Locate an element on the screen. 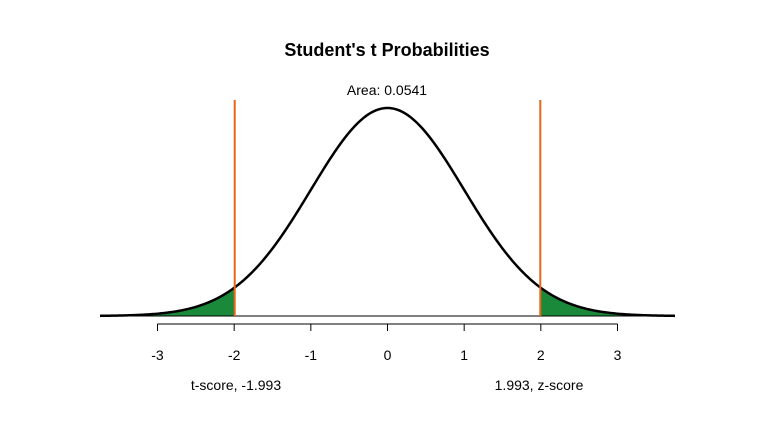 The width and height of the screenshot is (775, 425). left-score-label: t-score, -1.993 is located at coordinates (236, 385).